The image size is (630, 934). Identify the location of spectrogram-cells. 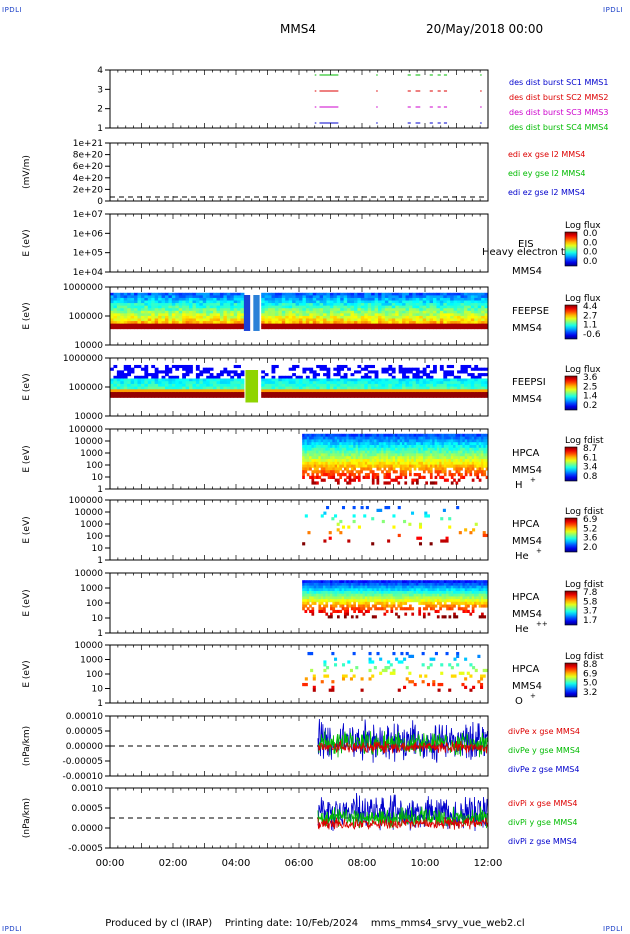
(395, 459).